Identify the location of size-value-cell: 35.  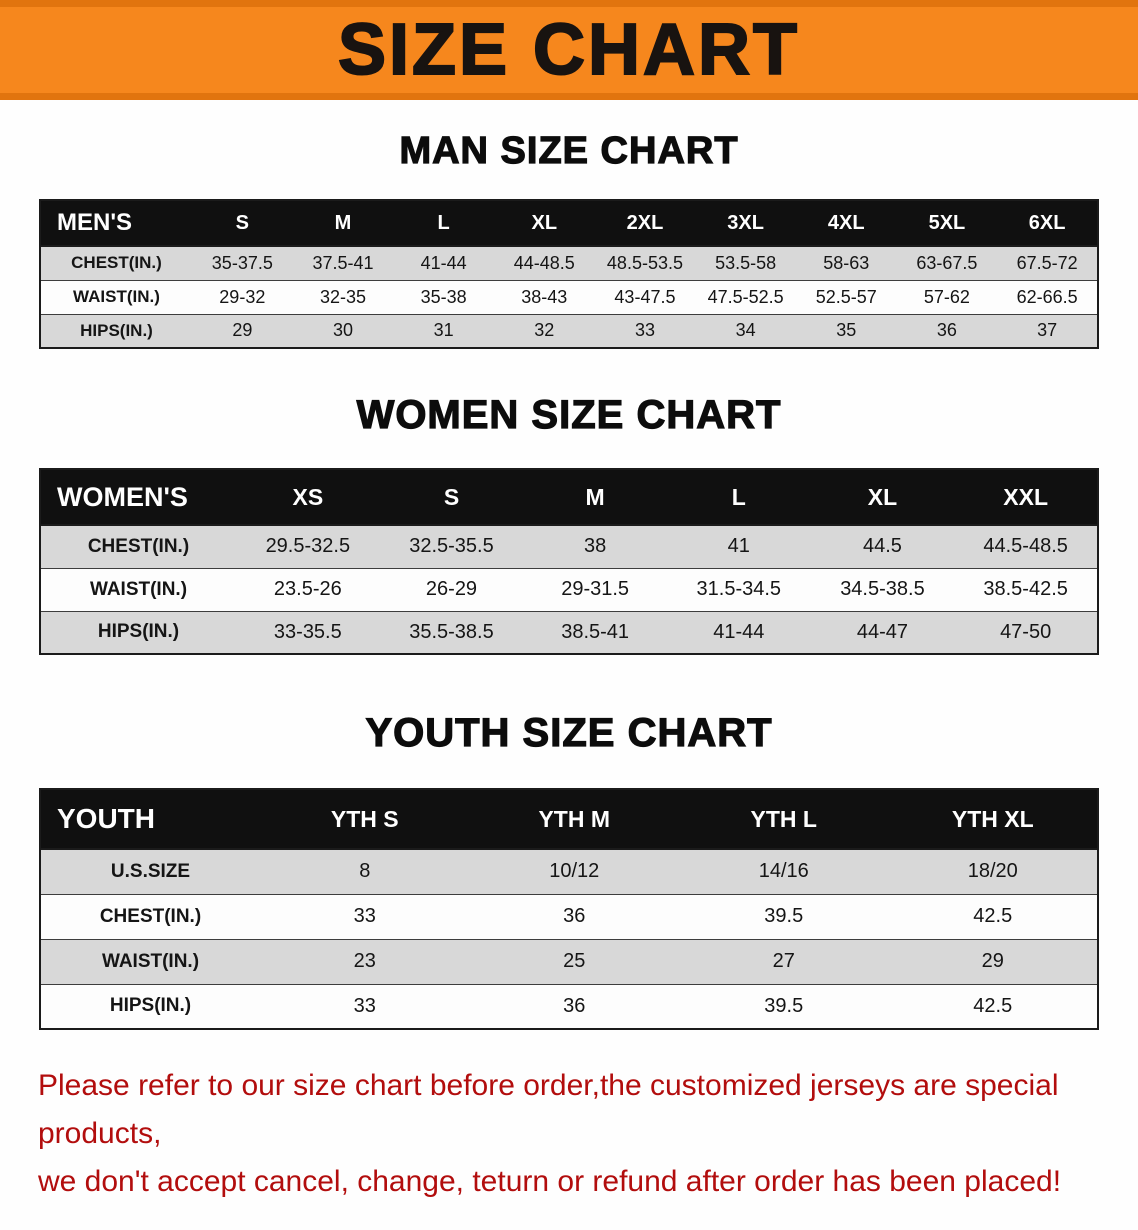
(846, 330).